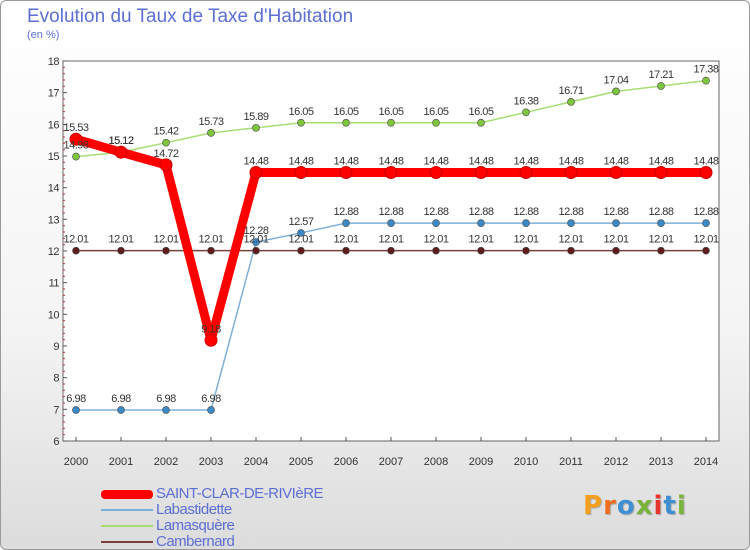  I want to click on data-label: 15.53, so click(75, 128).